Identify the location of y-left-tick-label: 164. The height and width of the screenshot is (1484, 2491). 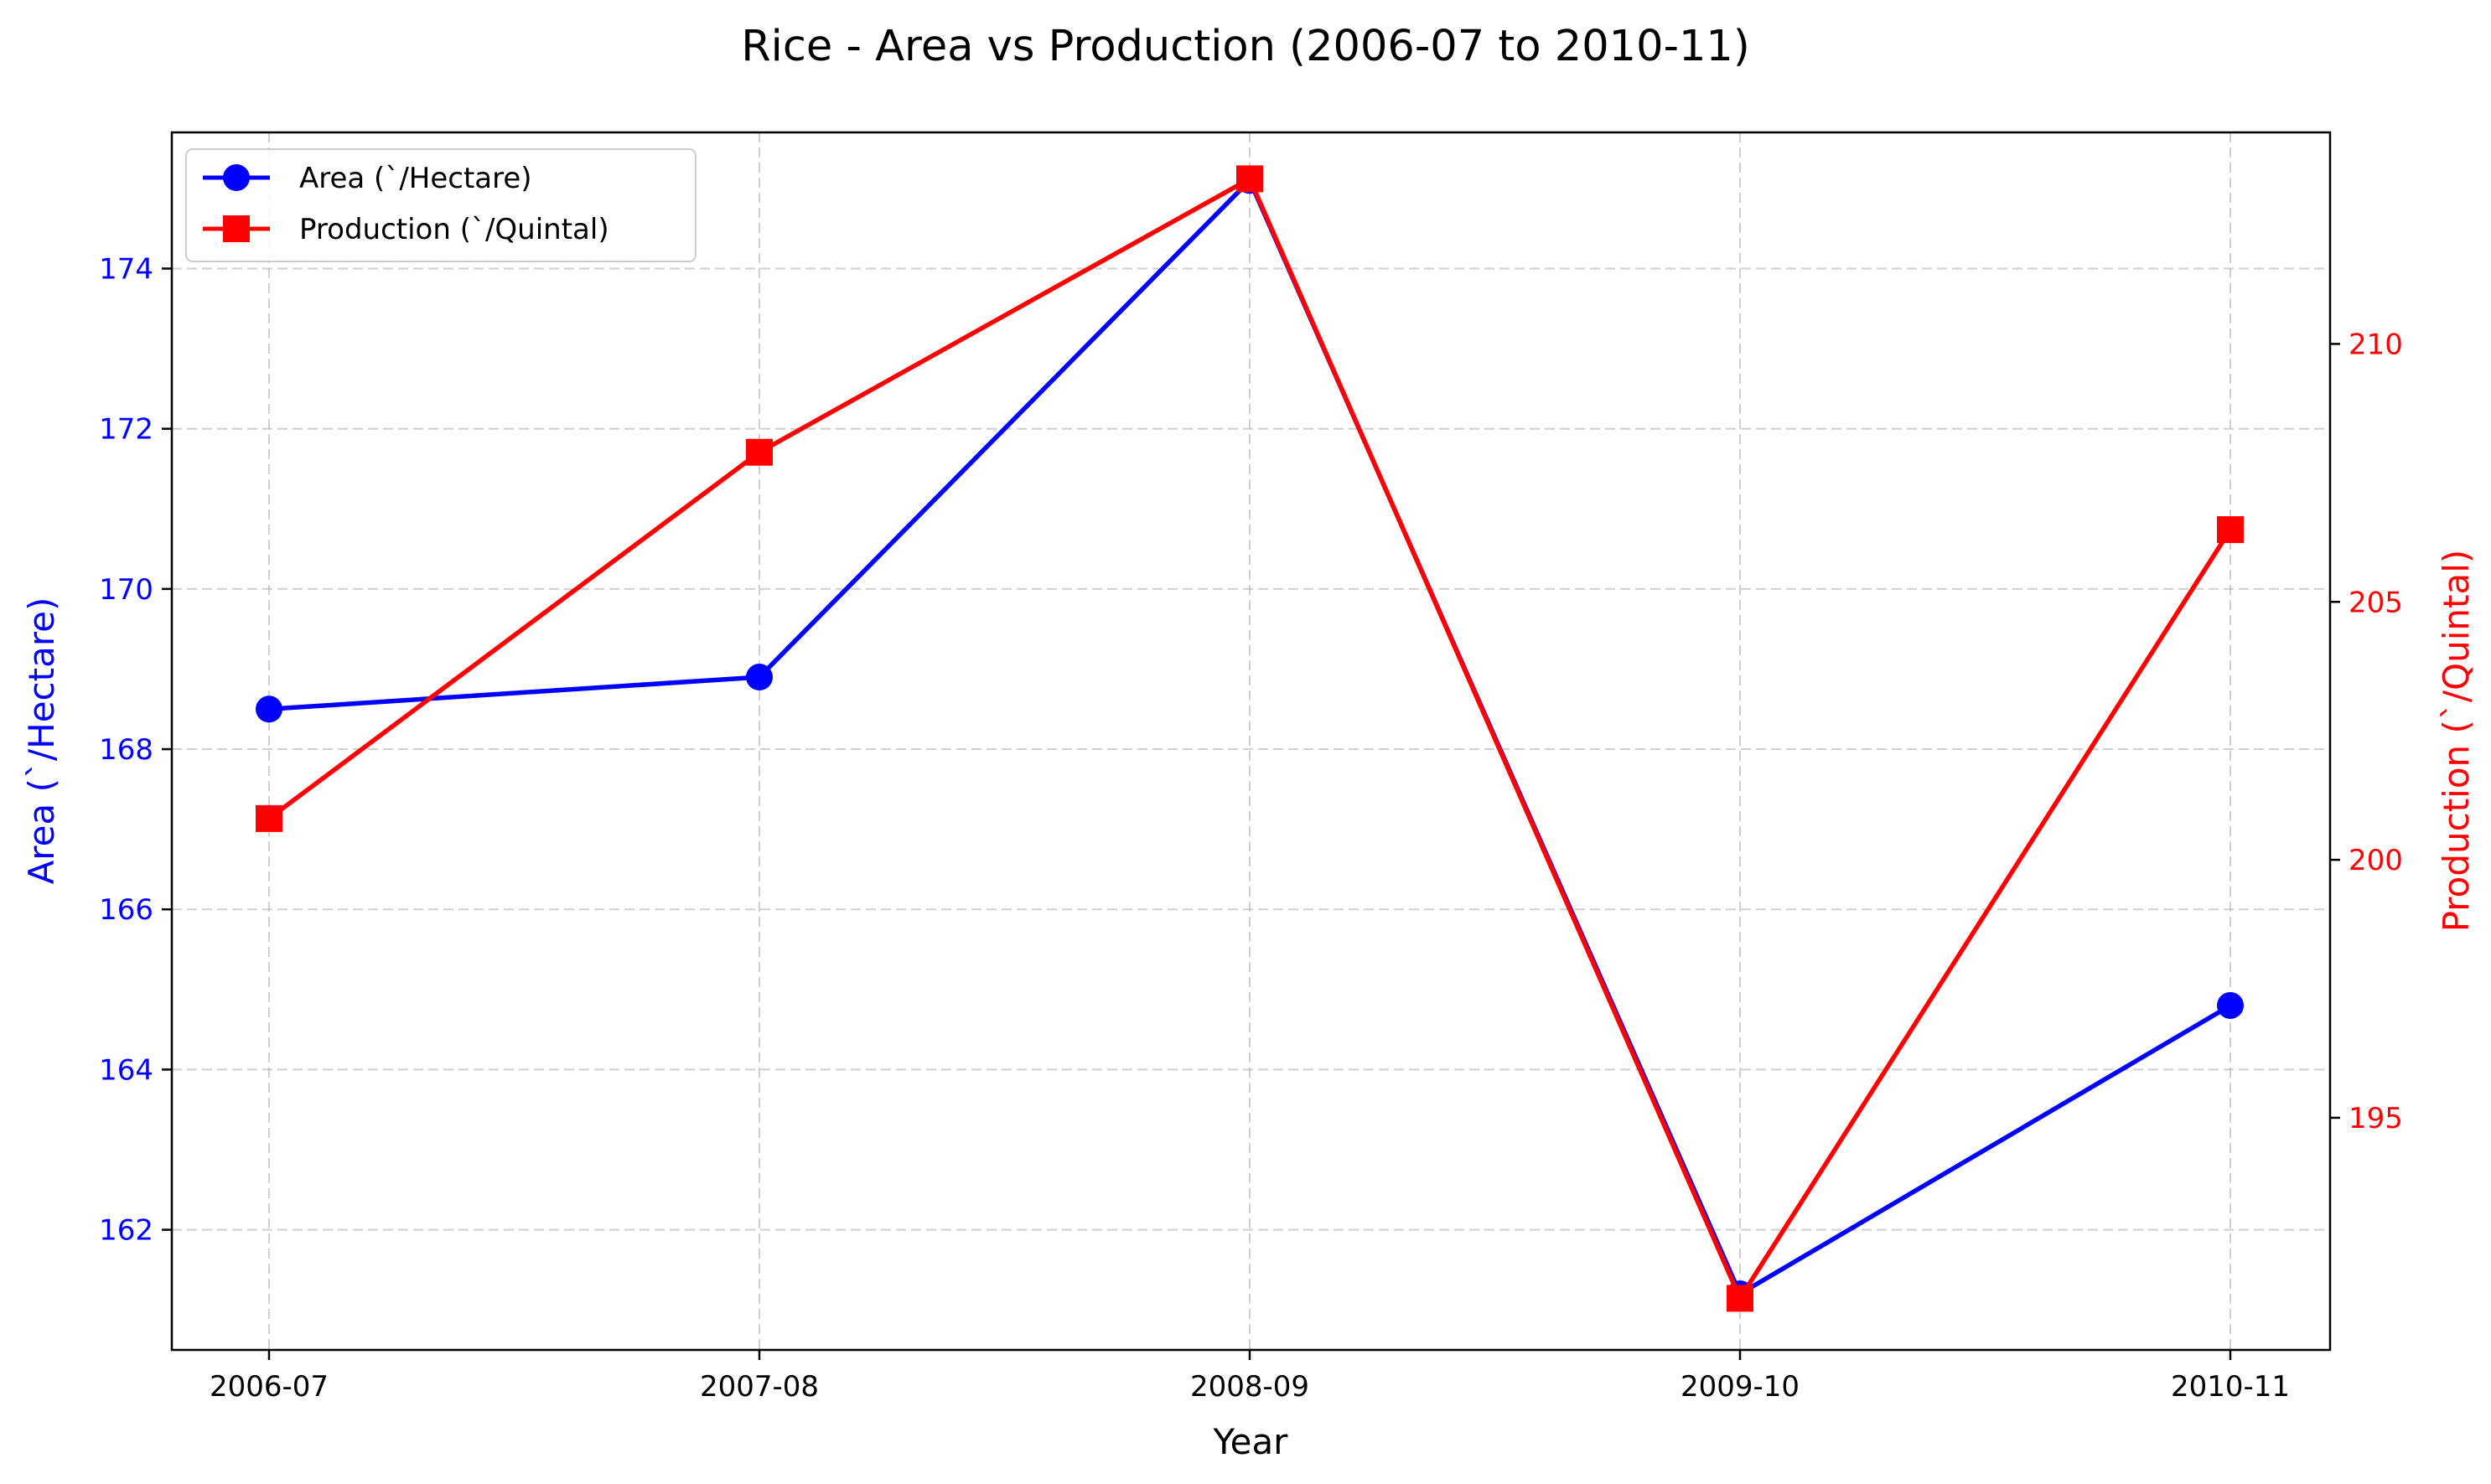
(126, 1070).